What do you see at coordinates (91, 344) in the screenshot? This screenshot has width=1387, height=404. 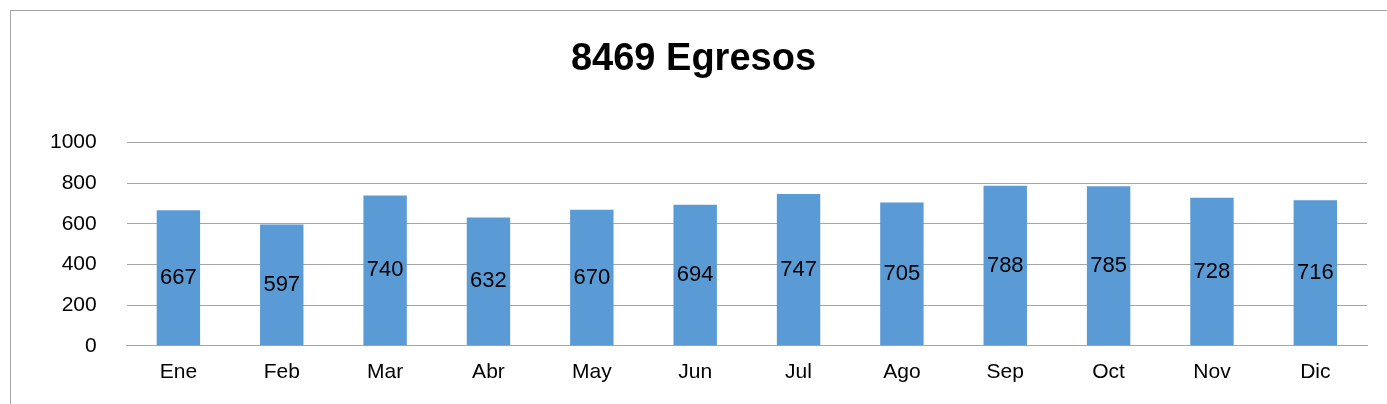 I see `y-tick-label: 0` at bounding box center [91, 344].